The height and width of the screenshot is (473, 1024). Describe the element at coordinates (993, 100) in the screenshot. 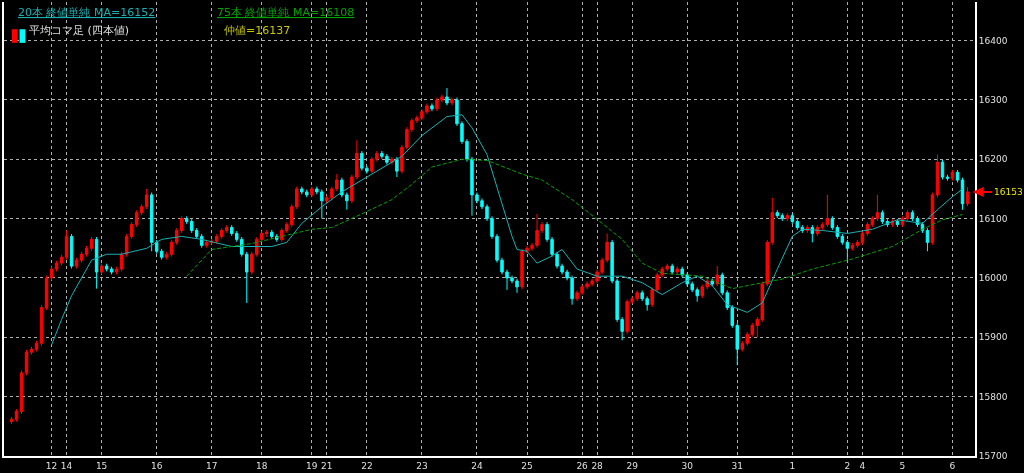

I see `y-tick-label: 16300` at that location.